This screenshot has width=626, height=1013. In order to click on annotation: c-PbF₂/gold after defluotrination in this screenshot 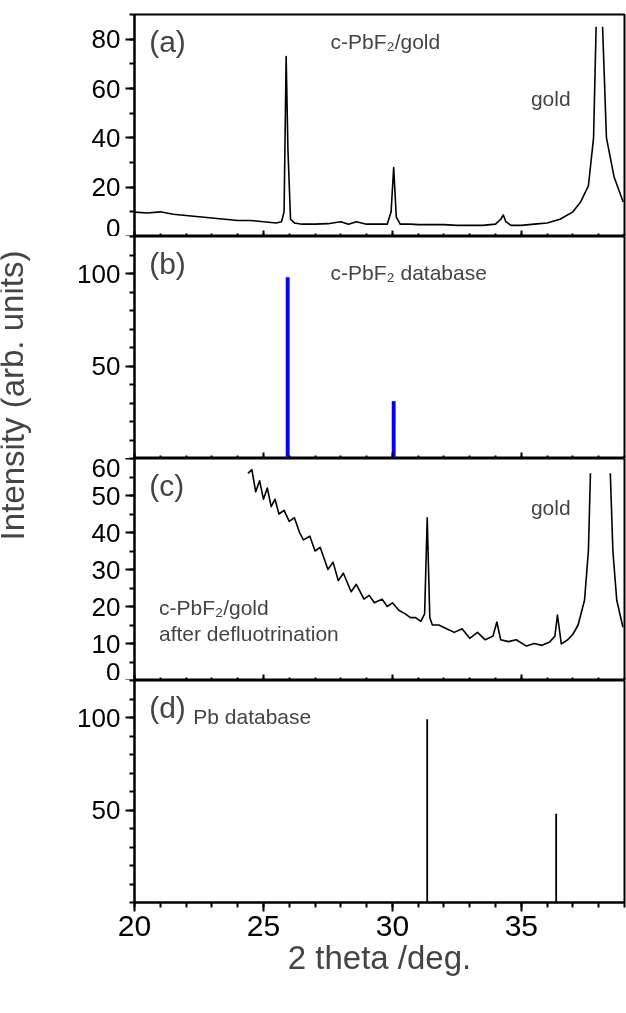, I will do `click(249, 620)`.